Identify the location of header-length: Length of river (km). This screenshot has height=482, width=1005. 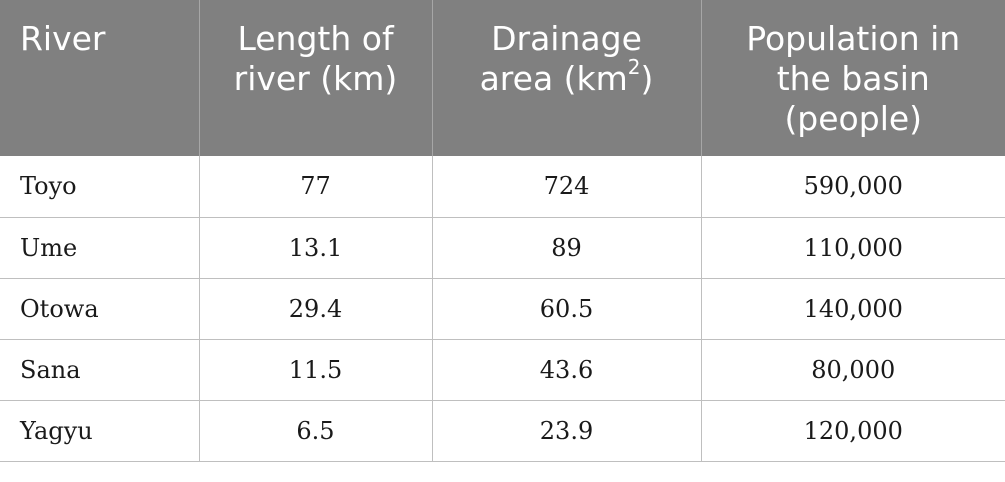
(316, 78).